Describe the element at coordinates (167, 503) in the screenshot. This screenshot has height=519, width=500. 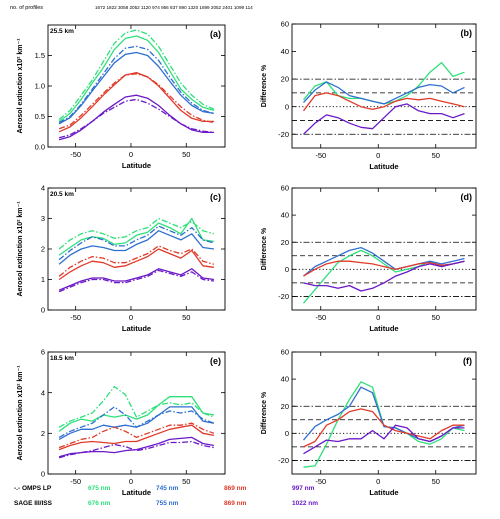
I see `legend-item: 755 nm` at that location.